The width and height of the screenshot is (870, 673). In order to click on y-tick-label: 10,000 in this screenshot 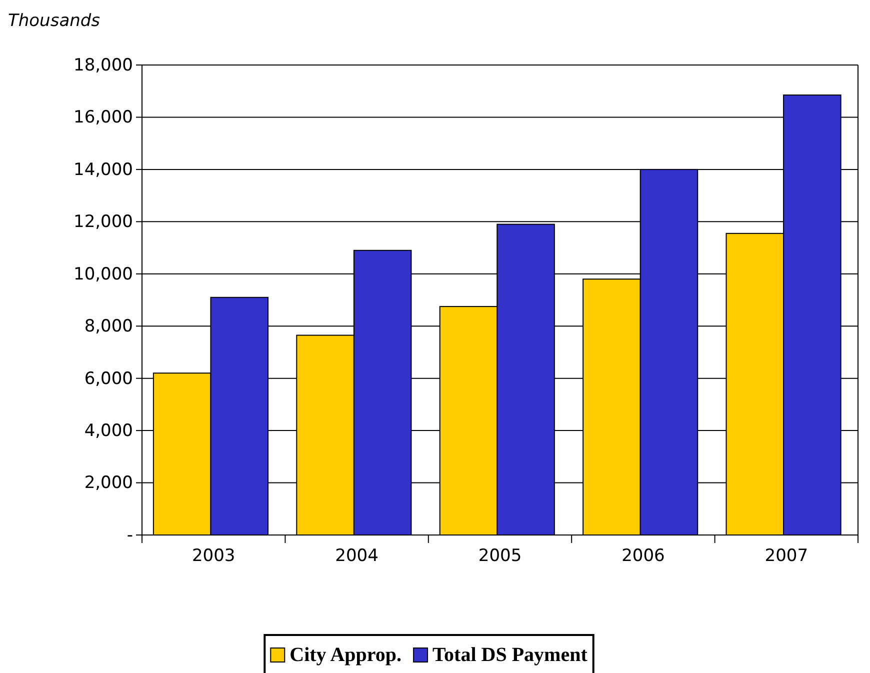, I will do `click(103, 274)`.